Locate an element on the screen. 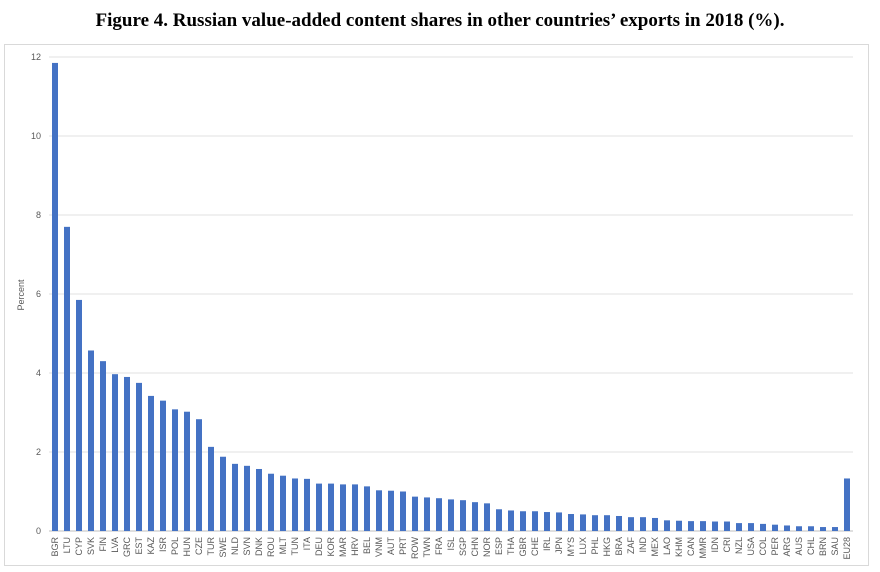  x-tick-label: AUT is located at coordinates (391, 545).